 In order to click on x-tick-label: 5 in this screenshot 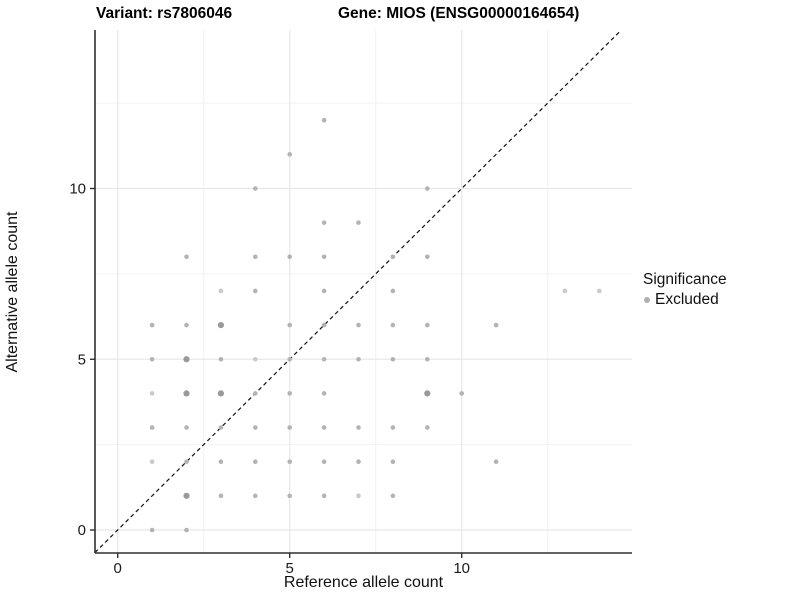, I will do `click(290, 568)`.